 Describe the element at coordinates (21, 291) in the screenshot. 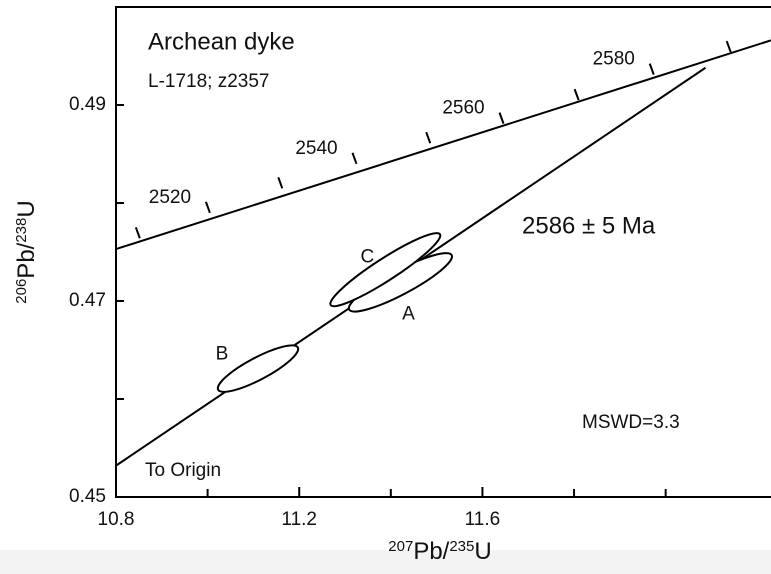

I see `y-label-part: 206` at that location.